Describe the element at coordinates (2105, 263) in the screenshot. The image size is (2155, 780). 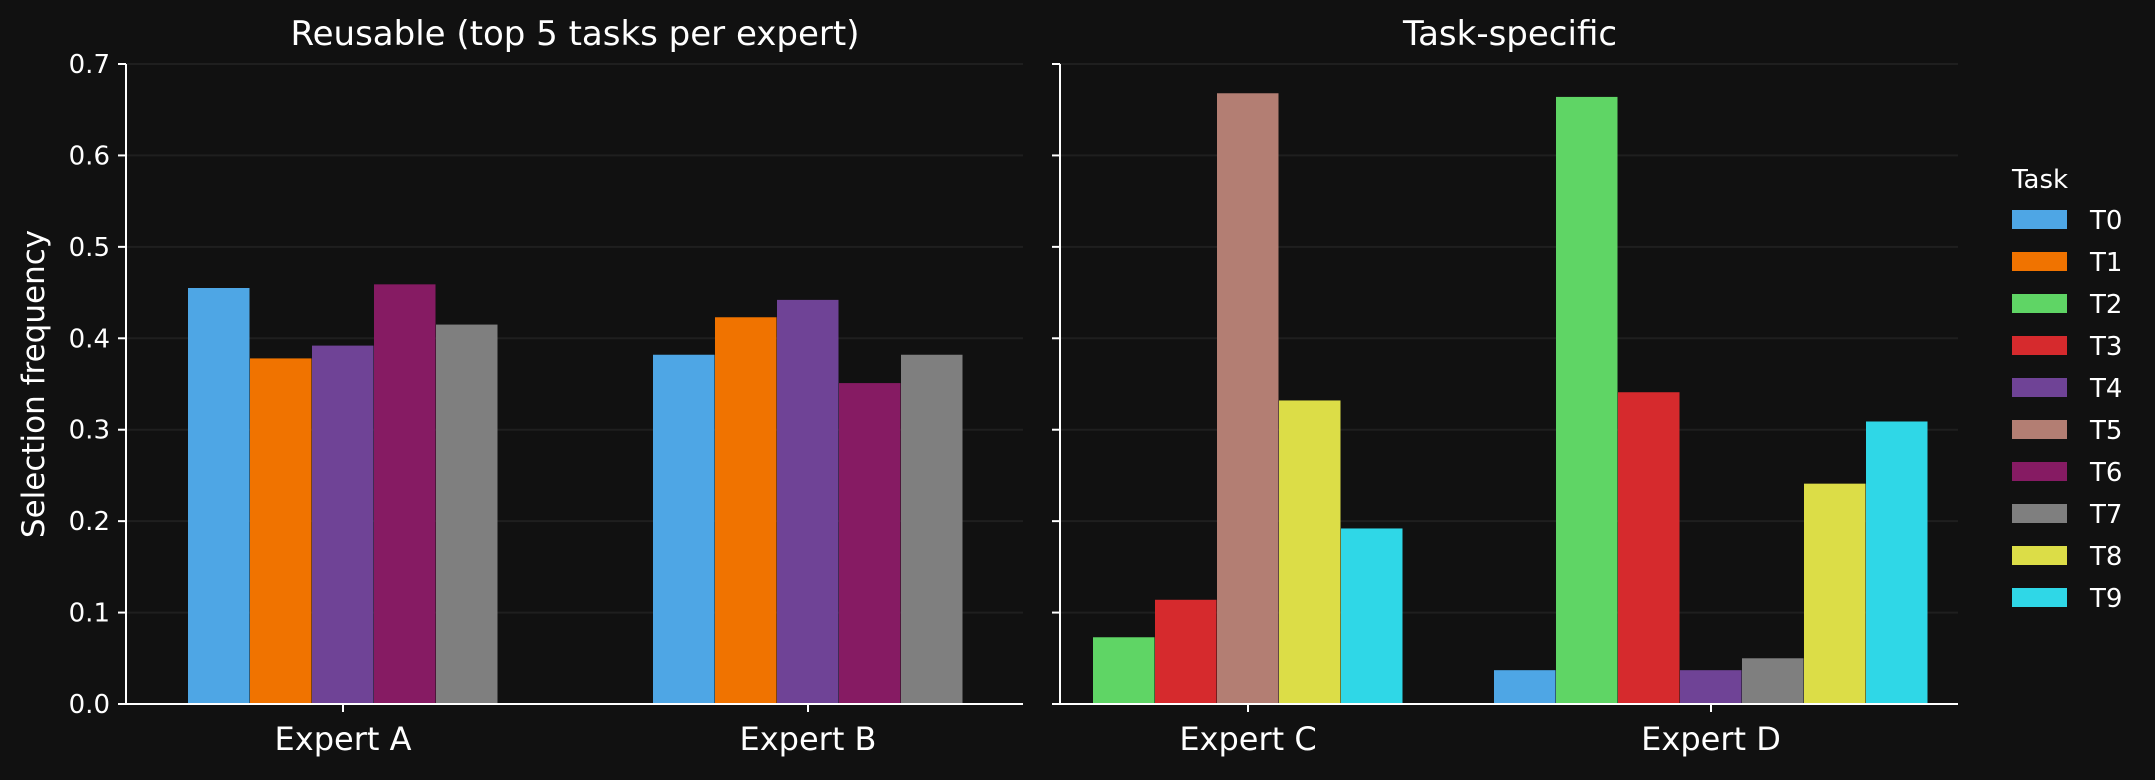
I see `legend-label-t1: T1` at that location.